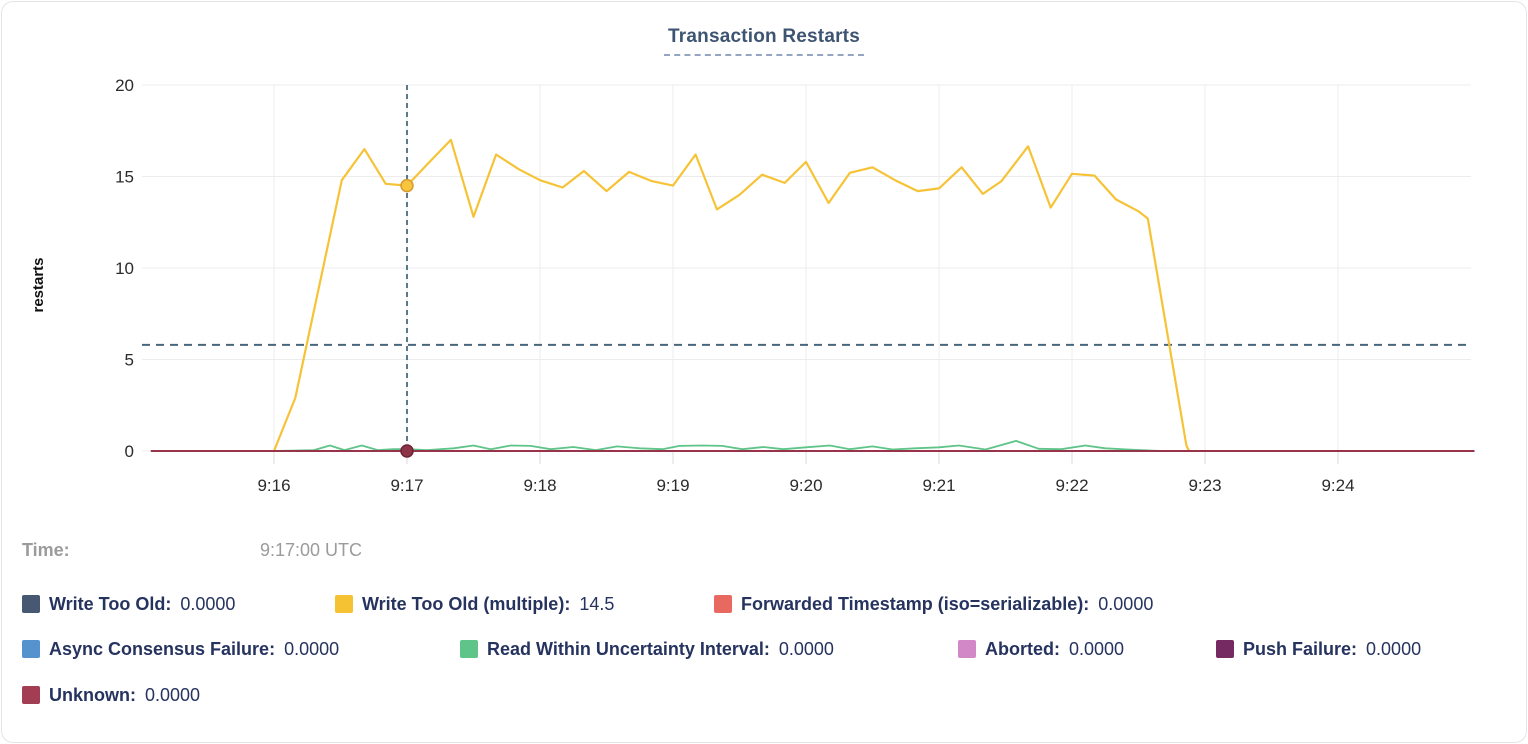 The width and height of the screenshot is (1528, 744). What do you see at coordinates (938, 485) in the screenshot?
I see `x-tick-label: 9:21` at bounding box center [938, 485].